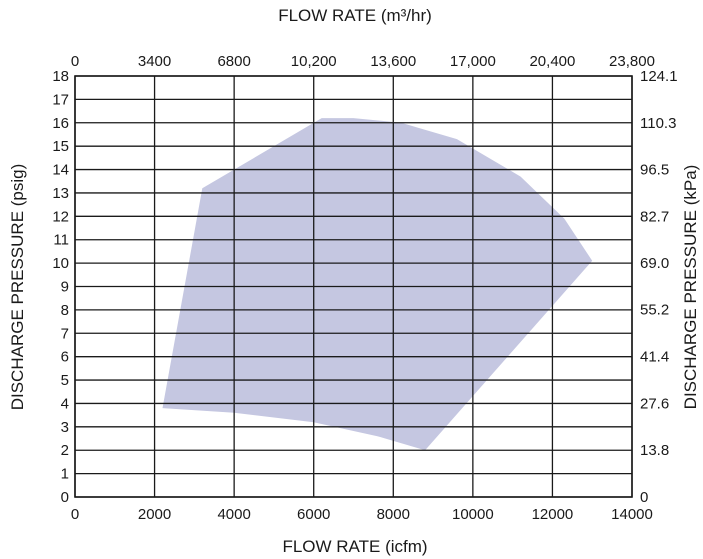 The height and width of the screenshot is (559, 703). What do you see at coordinates (233, 514) in the screenshot?
I see `x-tick-label: 4000` at bounding box center [233, 514].